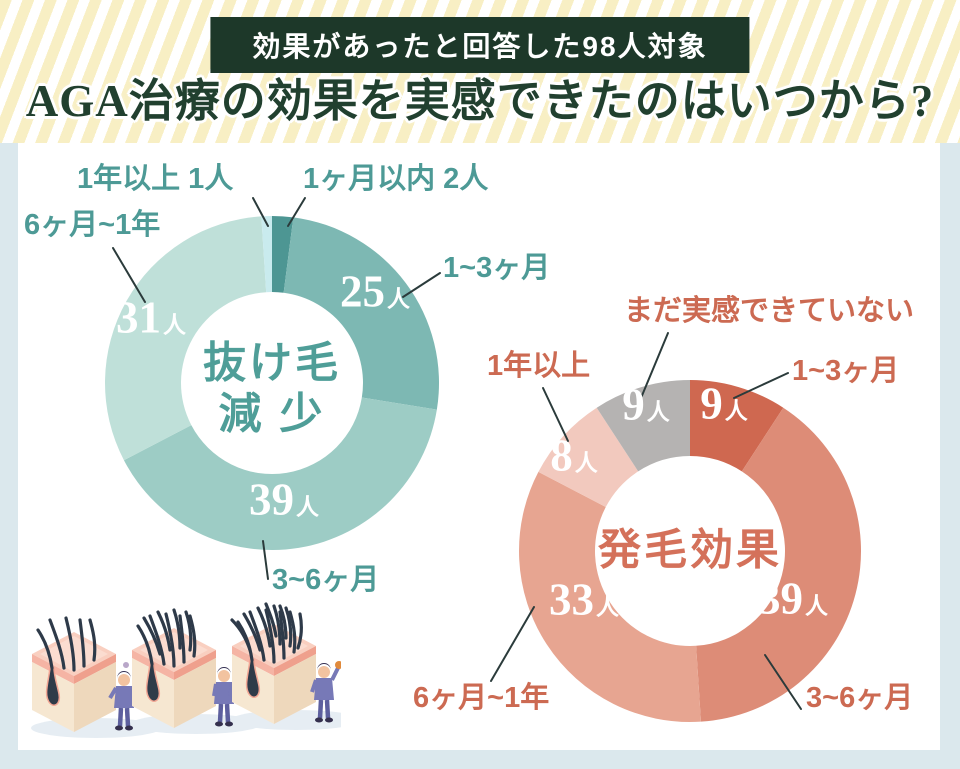 This screenshot has width=960, height=769. Describe the element at coordinates (724, 403) in the screenshot. I see `slice-value-1-3m-right: 9人` at that location.